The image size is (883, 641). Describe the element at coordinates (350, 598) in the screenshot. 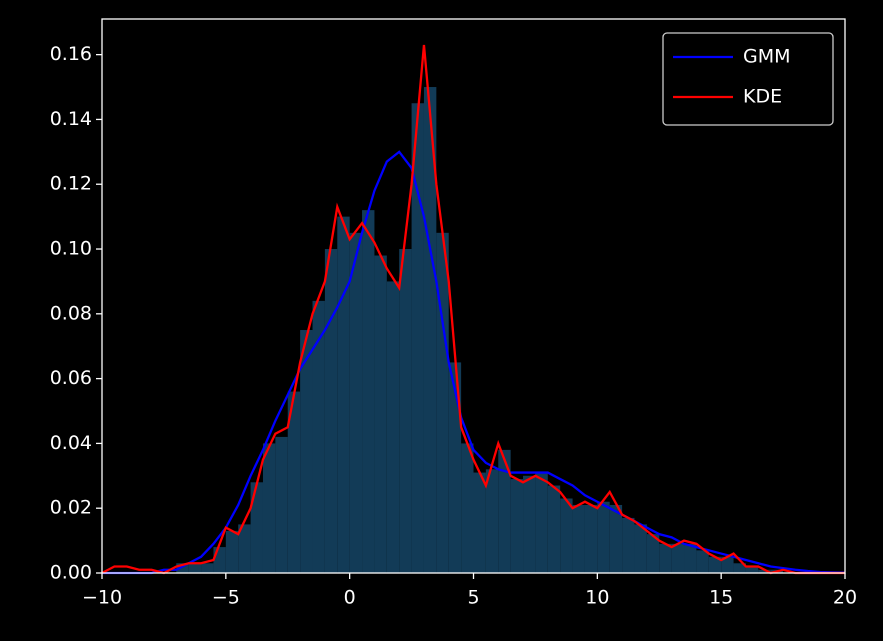

I see `x-tick-label: 0` at that location.